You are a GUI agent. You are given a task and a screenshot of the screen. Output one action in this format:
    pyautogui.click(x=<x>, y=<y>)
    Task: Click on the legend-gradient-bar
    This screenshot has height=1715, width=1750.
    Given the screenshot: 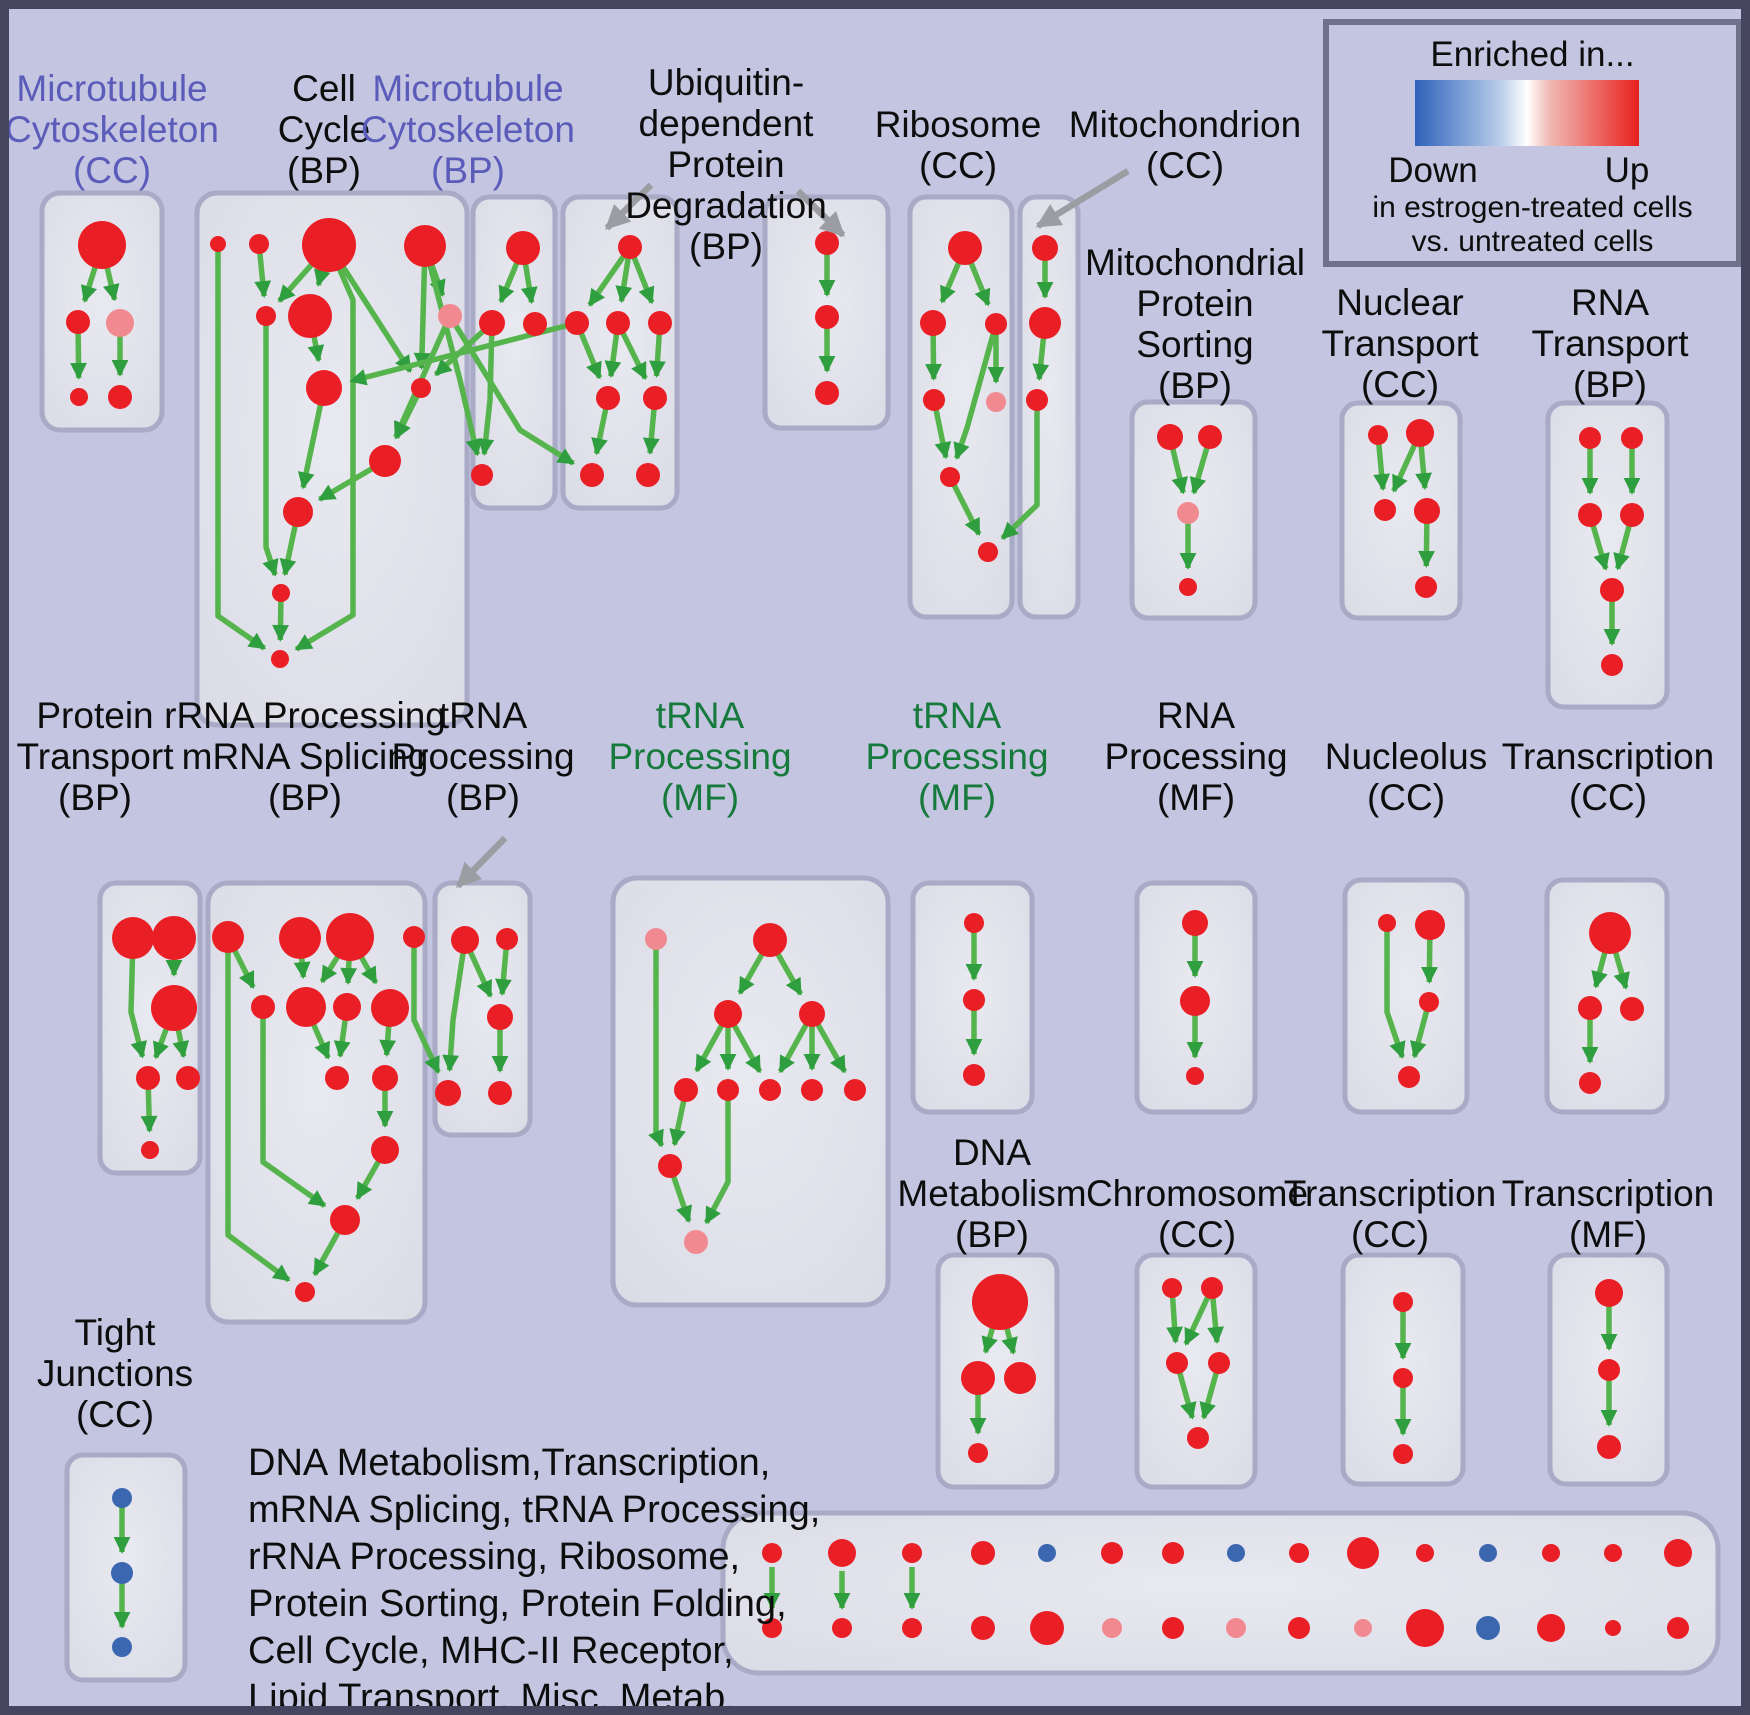 What is the action you would take?
    pyautogui.click(x=1527, y=113)
    